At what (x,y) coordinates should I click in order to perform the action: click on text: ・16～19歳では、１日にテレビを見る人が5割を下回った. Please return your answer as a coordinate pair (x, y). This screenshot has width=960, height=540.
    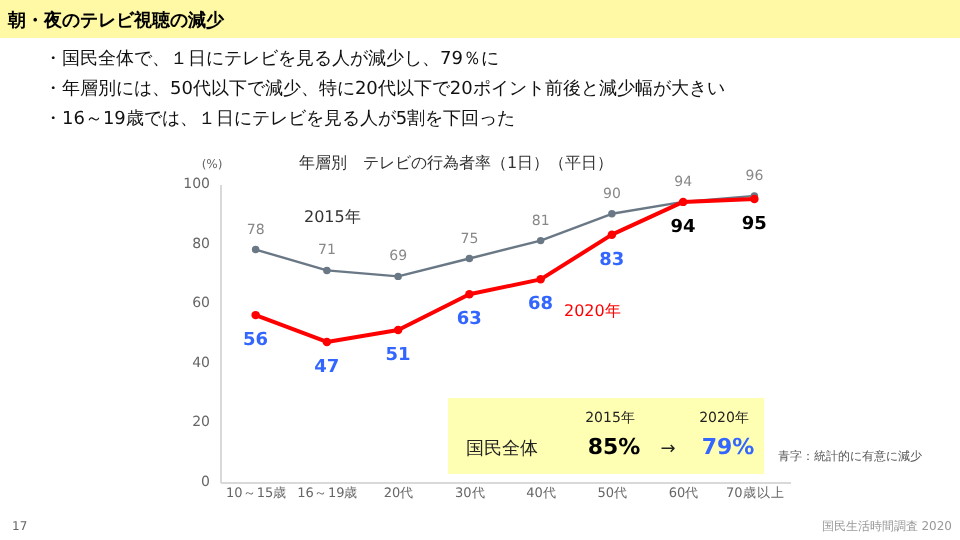
    Looking at the image, I should click on (280, 119).